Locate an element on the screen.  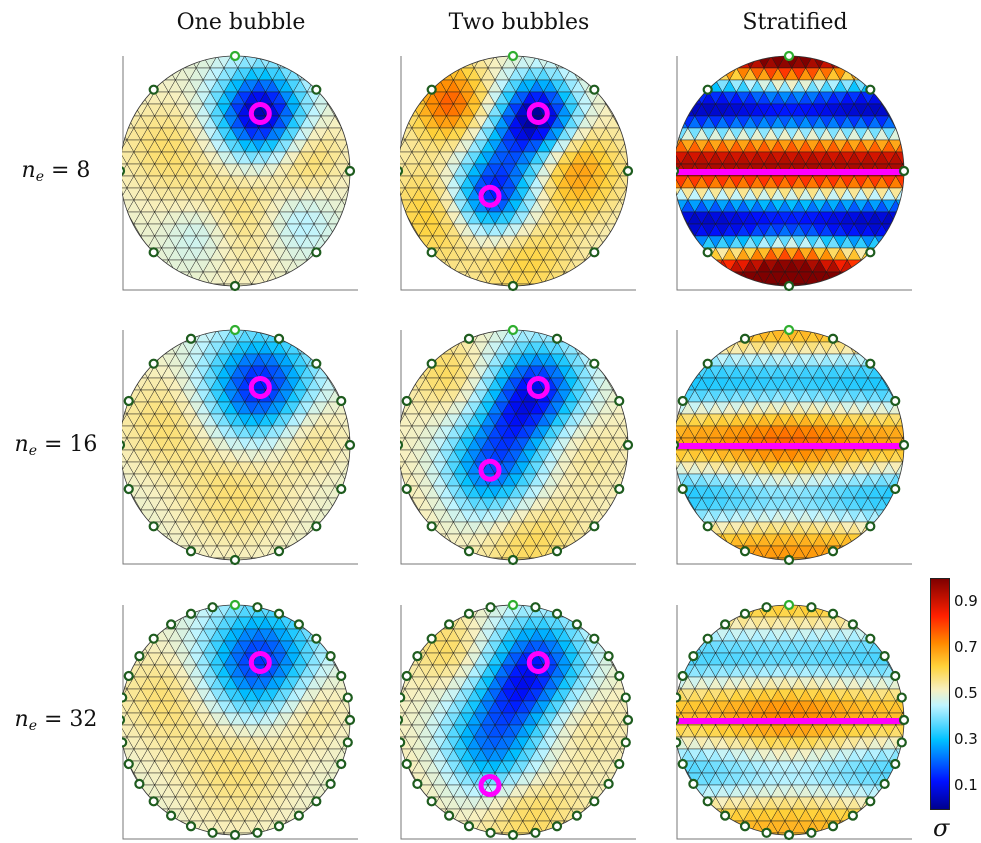
row-label-1: ne = 8 is located at coordinates (56, 171).